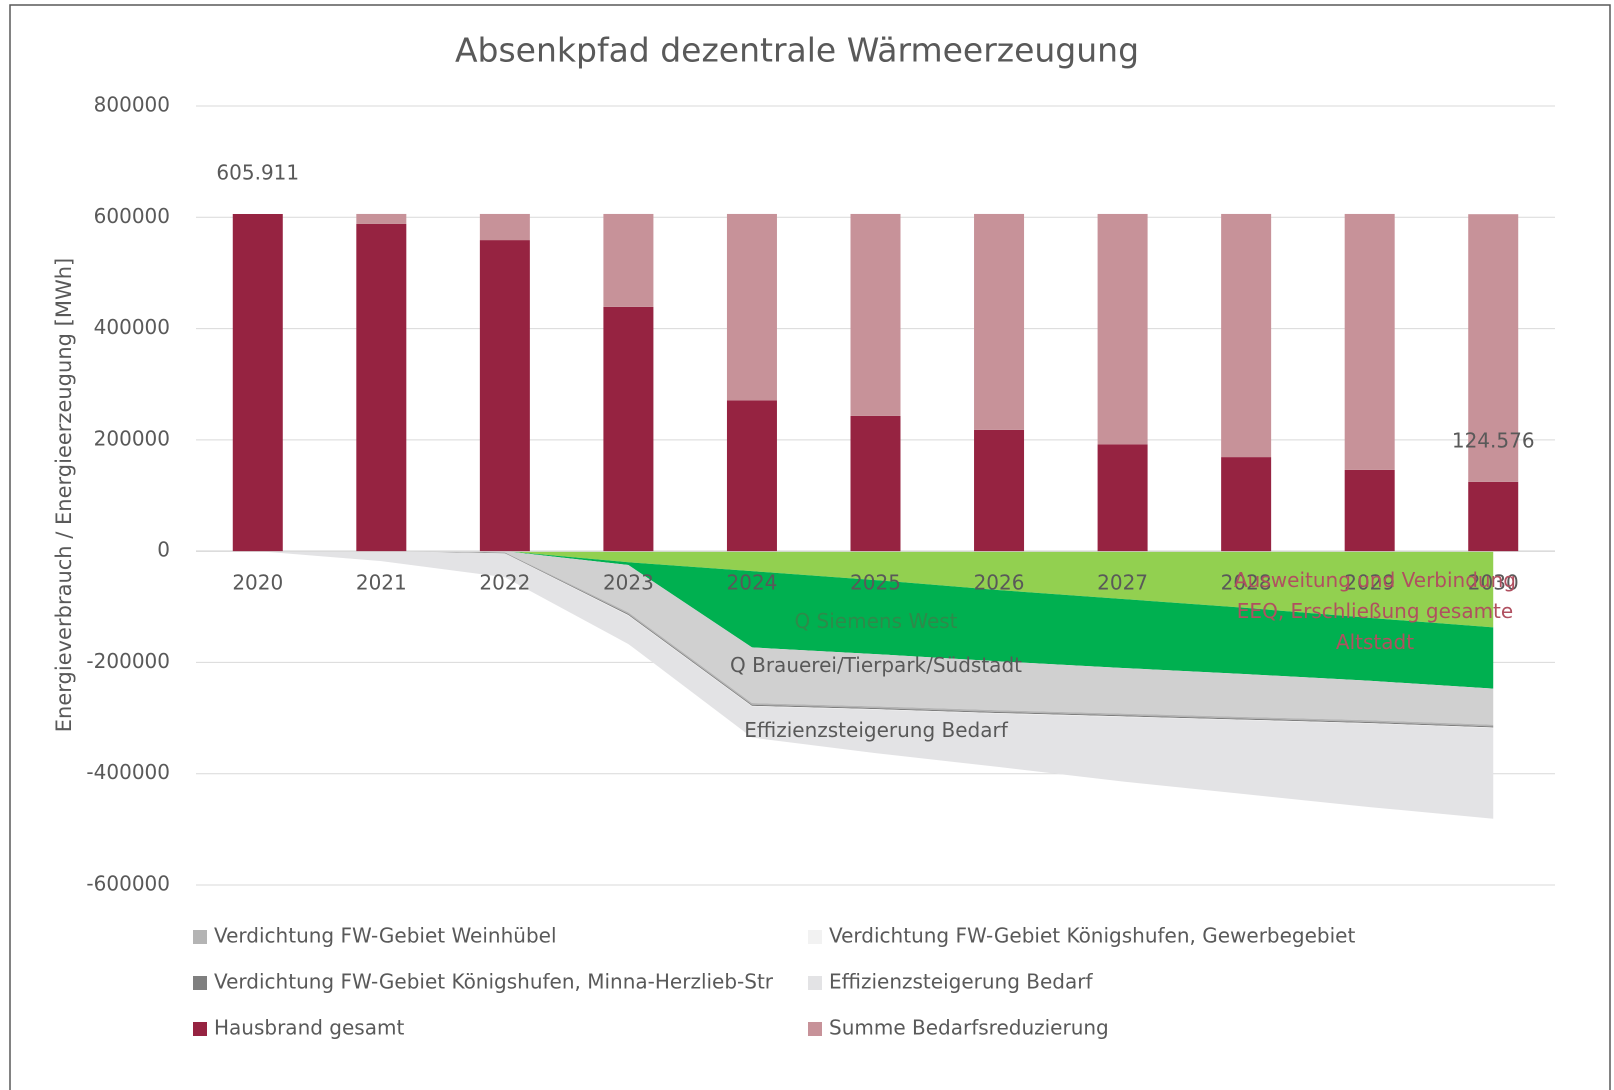 The height and width of the screenshot is (1090, 1614). What do you see at coordinates (1493, 440) in the screenshot?
I see `data-label: 124.576` at bounding box center [1493, 440].